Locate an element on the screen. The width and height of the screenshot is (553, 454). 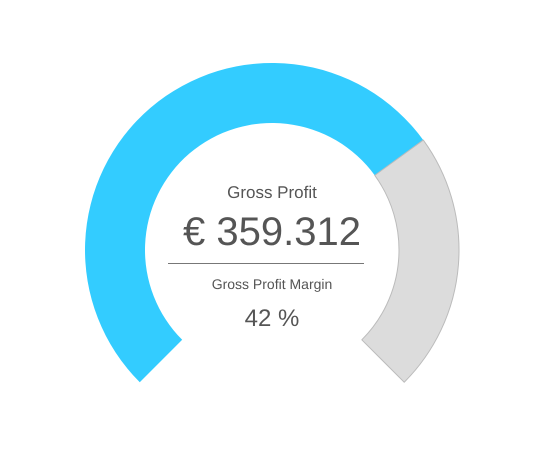
text: Gross Profit Margin is located at coordinates (272, 284).